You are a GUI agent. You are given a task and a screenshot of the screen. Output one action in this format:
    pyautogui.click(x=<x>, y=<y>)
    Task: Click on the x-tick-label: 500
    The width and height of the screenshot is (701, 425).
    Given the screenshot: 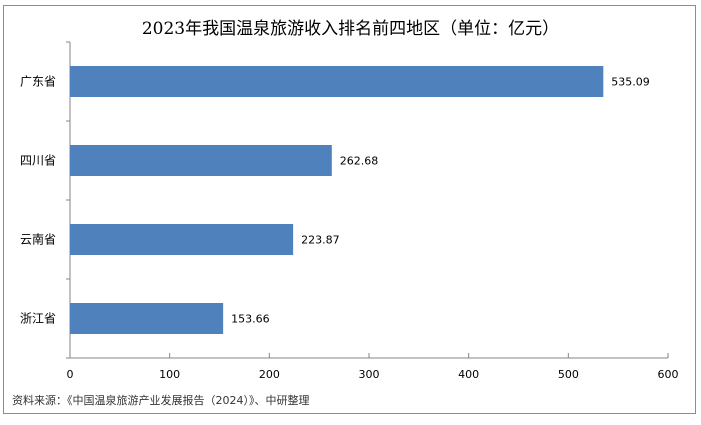 What is the action you would take?
    pyautogui.click(x=568, y=374)
    